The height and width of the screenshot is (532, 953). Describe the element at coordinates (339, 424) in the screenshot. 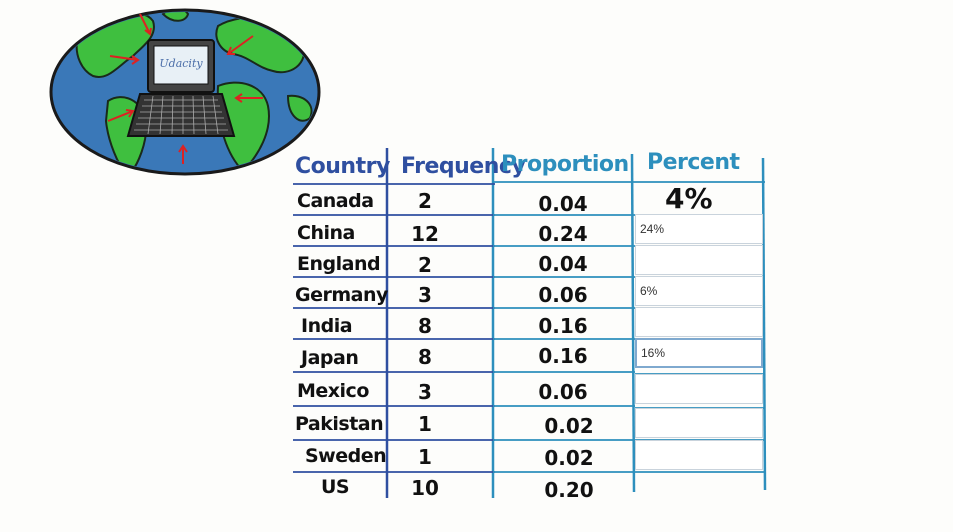

I see `country-cell: Pakistan` at that location.